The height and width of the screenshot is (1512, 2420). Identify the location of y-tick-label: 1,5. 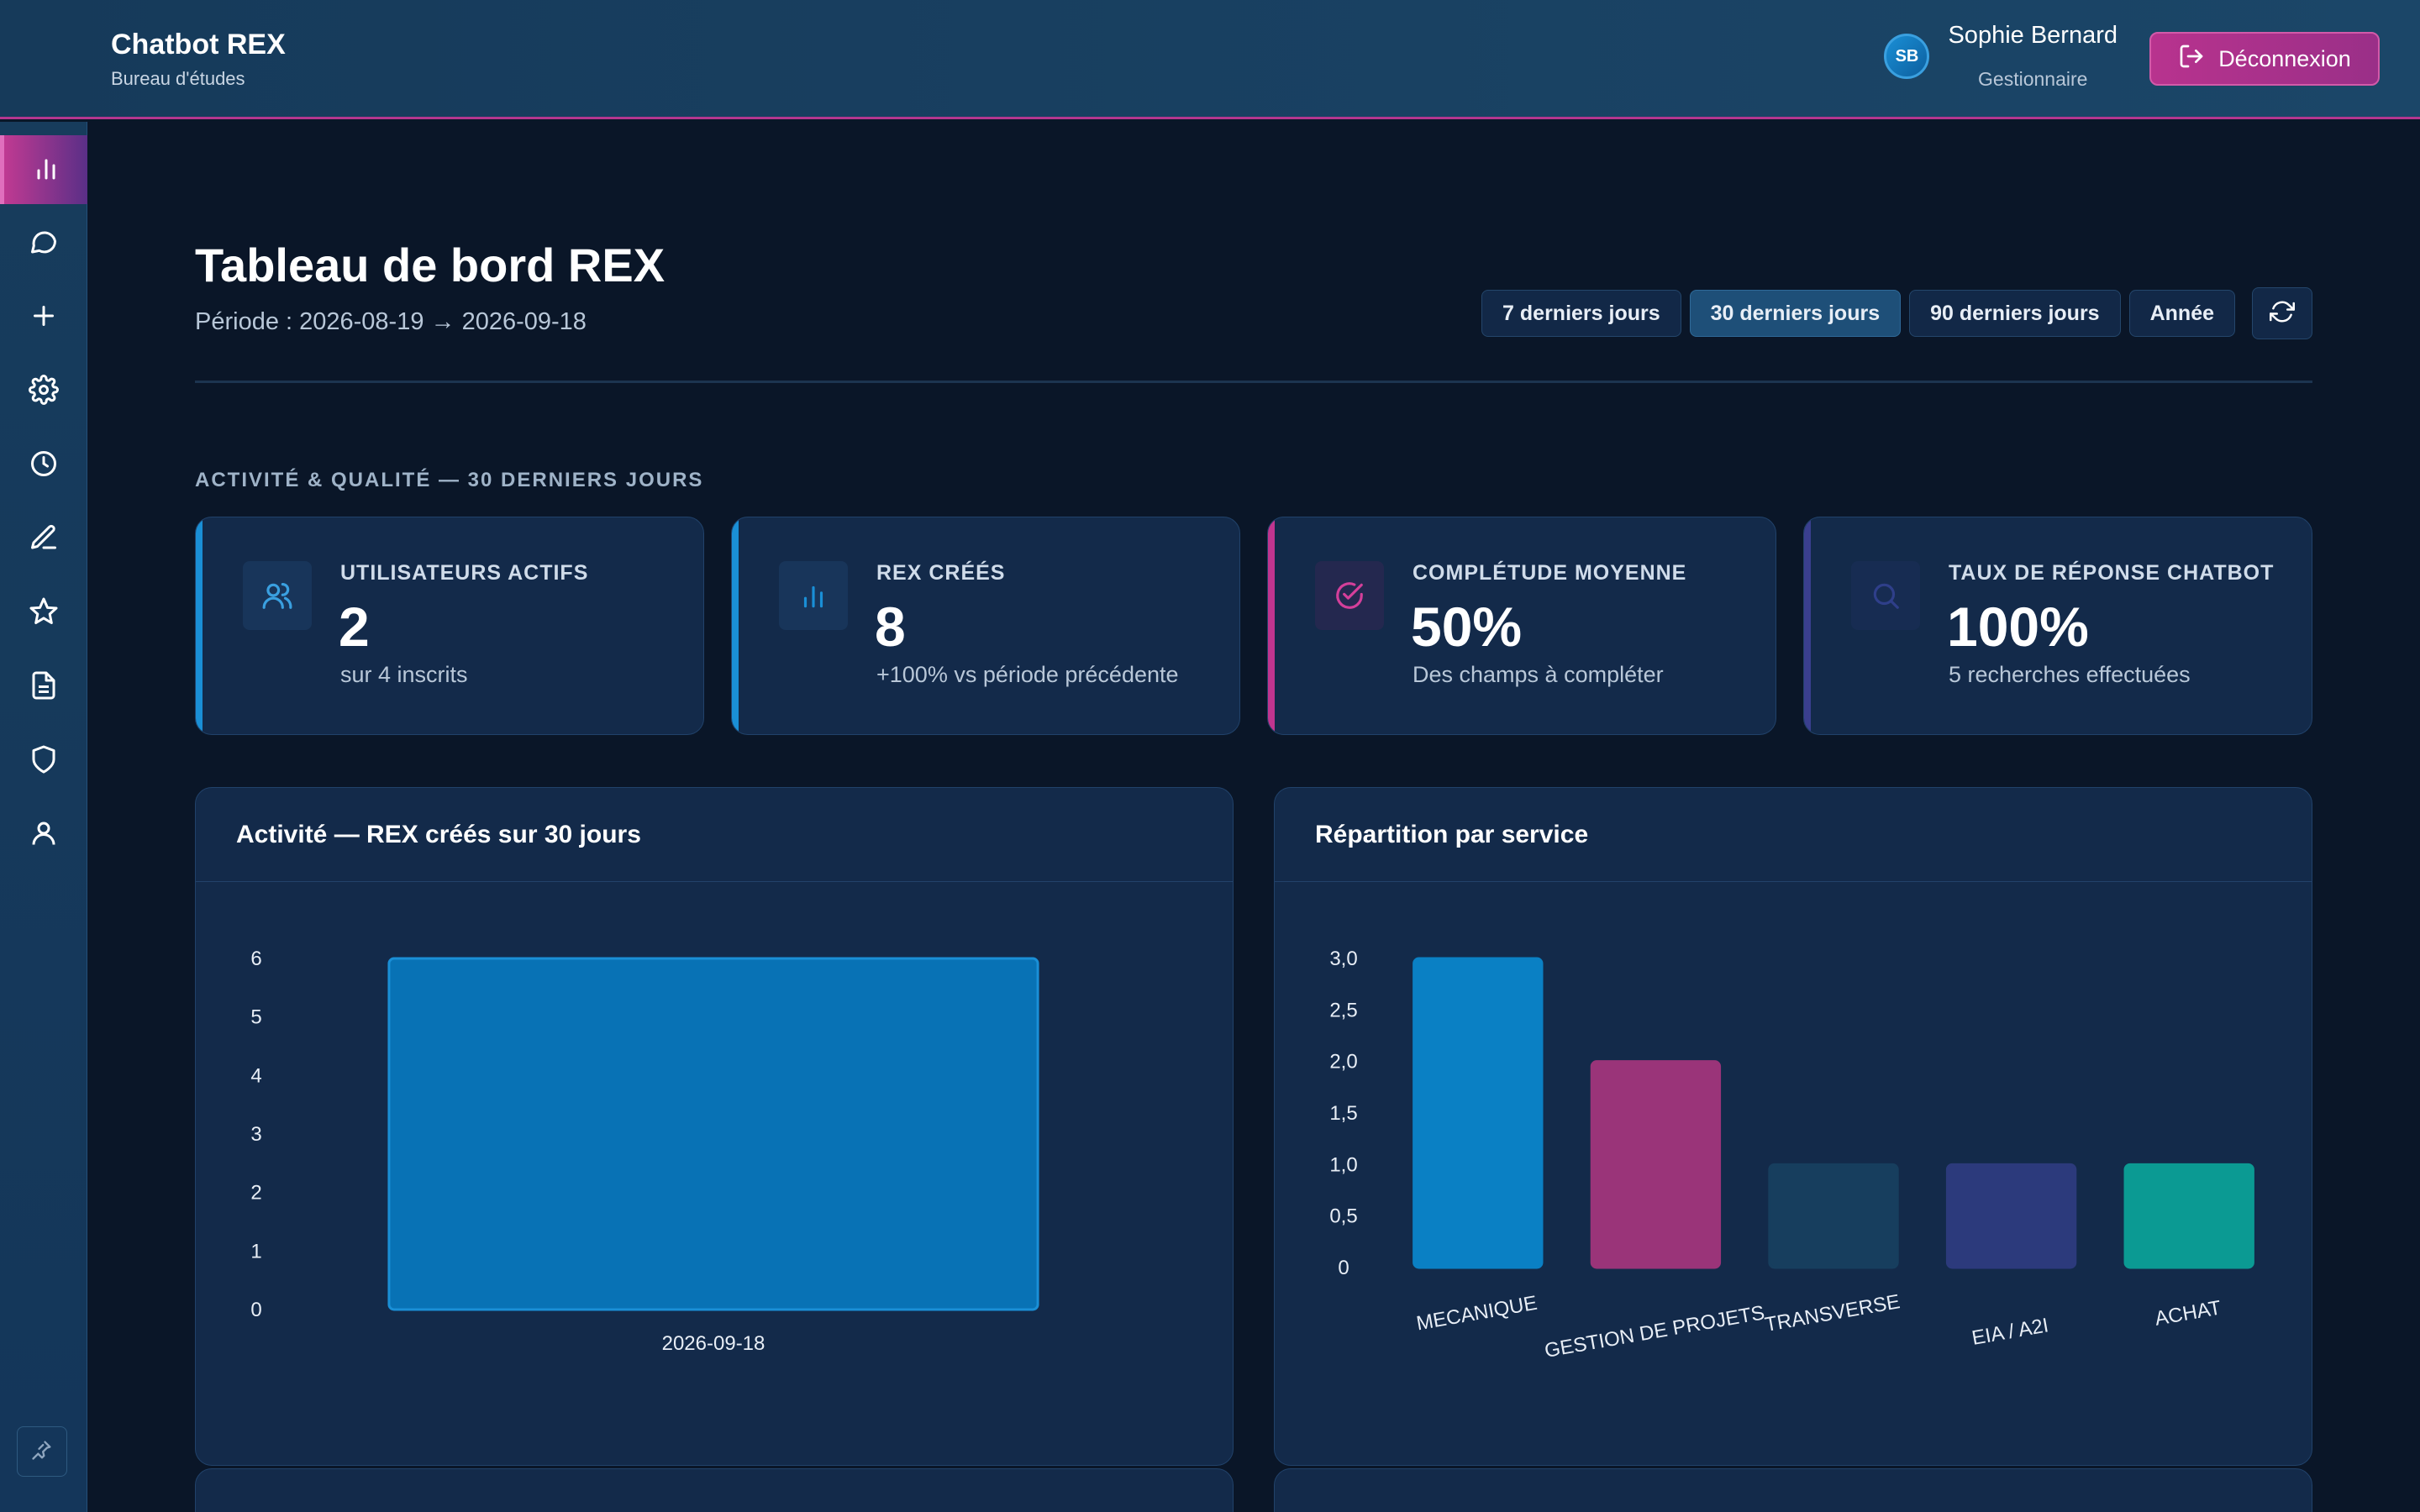
(1343, 1113).